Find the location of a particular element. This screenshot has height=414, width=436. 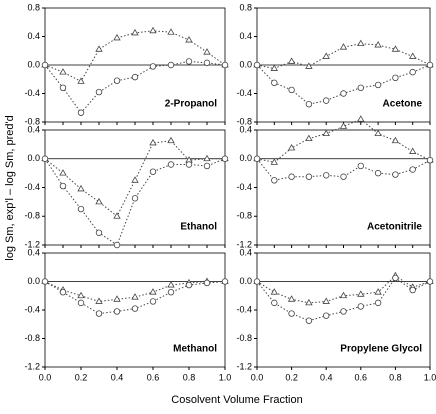

y-tick-label: -1.2 is located at coordinates (244, 366).